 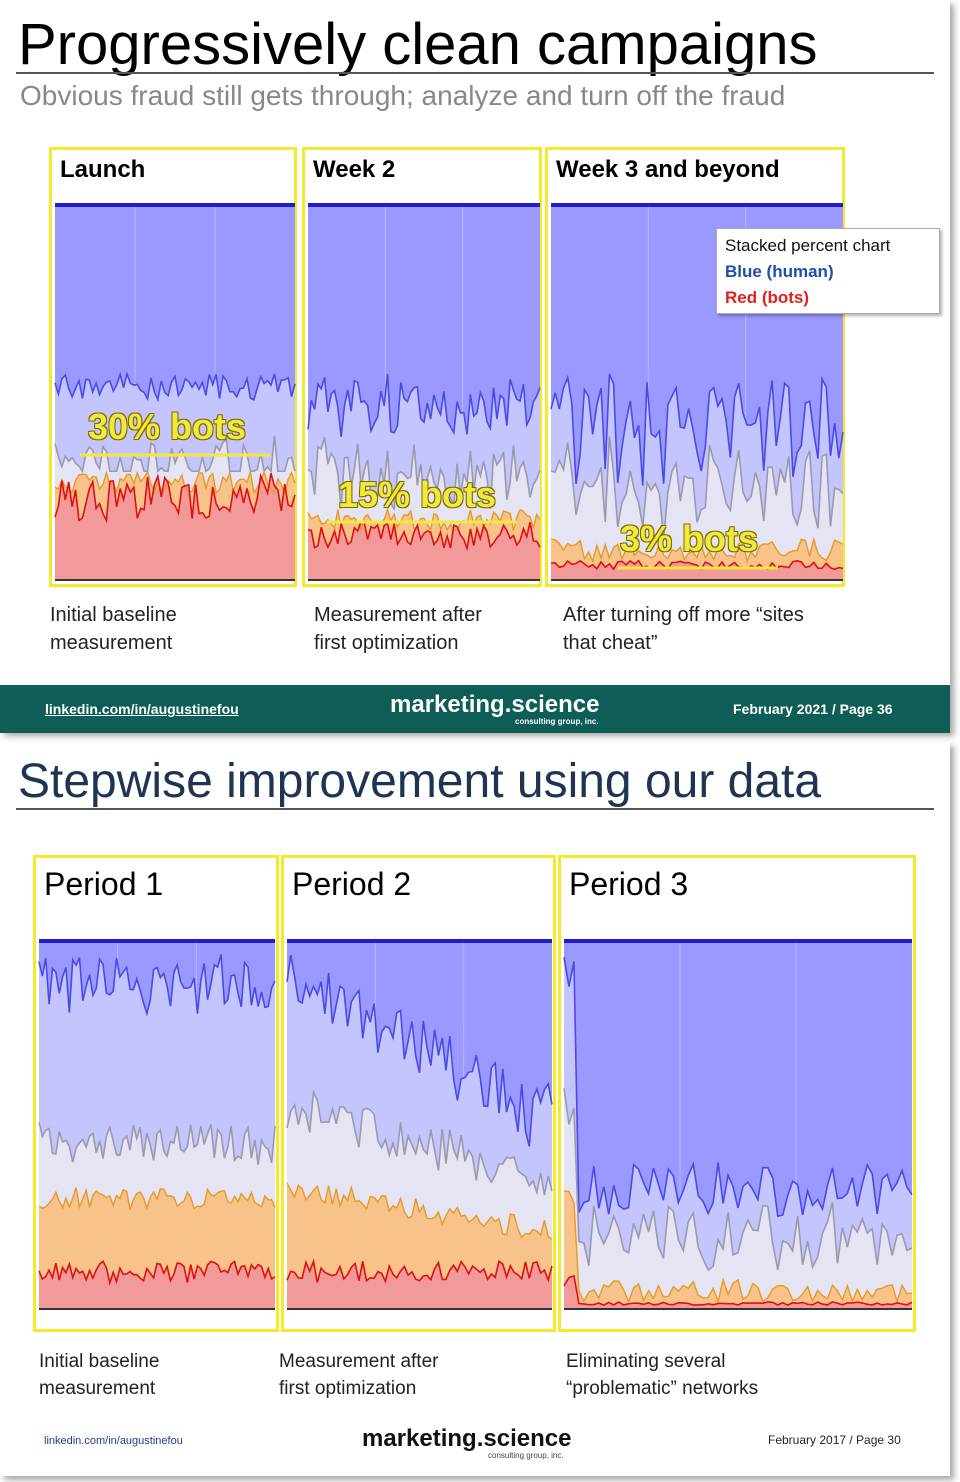 I want to click on panel-title: Week 3 and beyond, so click(x=668, y=169).